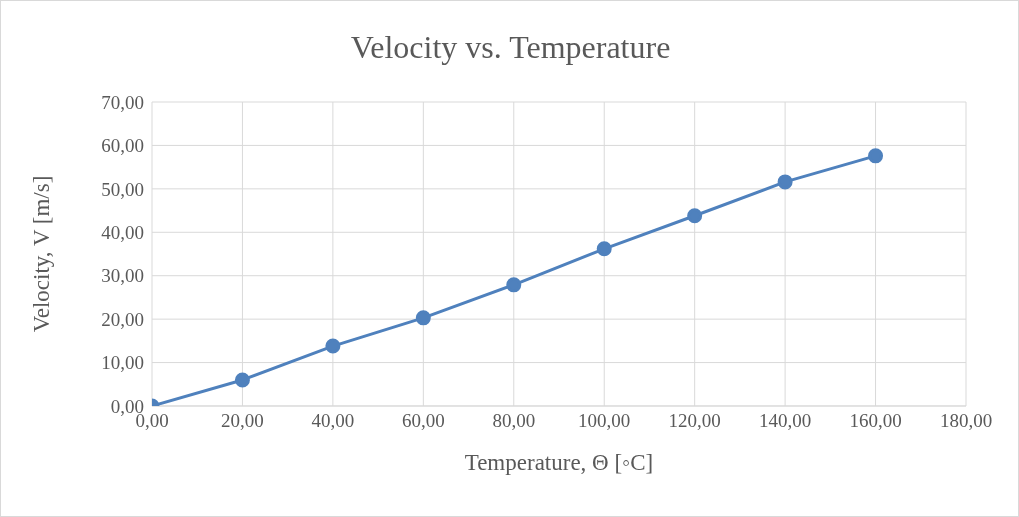  I want to click on x-tick-label: 120,00, so click(694, 421).